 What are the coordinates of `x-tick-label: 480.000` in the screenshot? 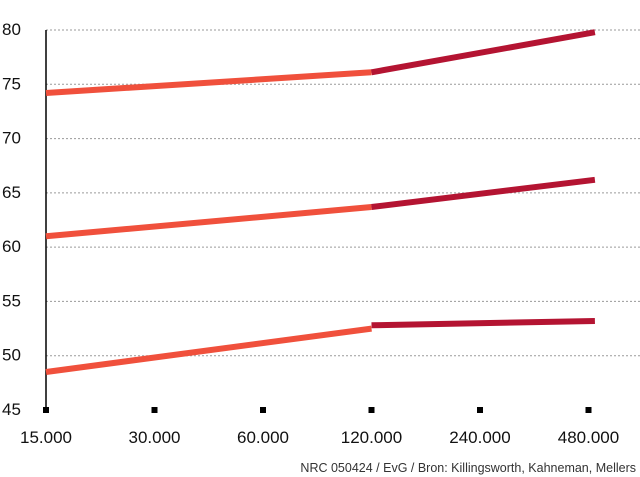 It's located at (588, 437).